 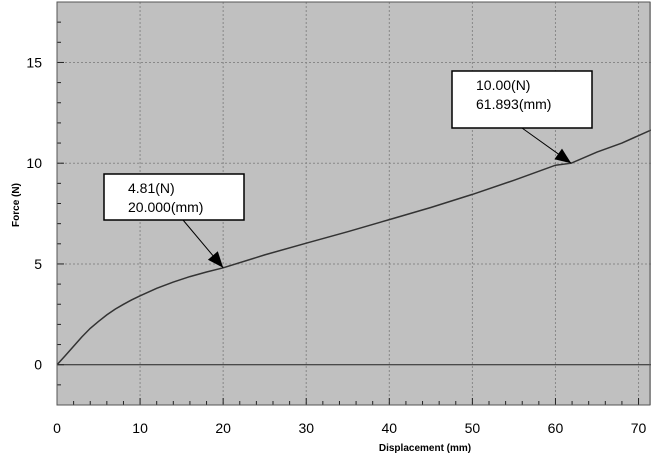 What do you see at coordinates (34, 163) in the screenshot?
I see `y-tick-label: 10` at bounding box center [34, 163].